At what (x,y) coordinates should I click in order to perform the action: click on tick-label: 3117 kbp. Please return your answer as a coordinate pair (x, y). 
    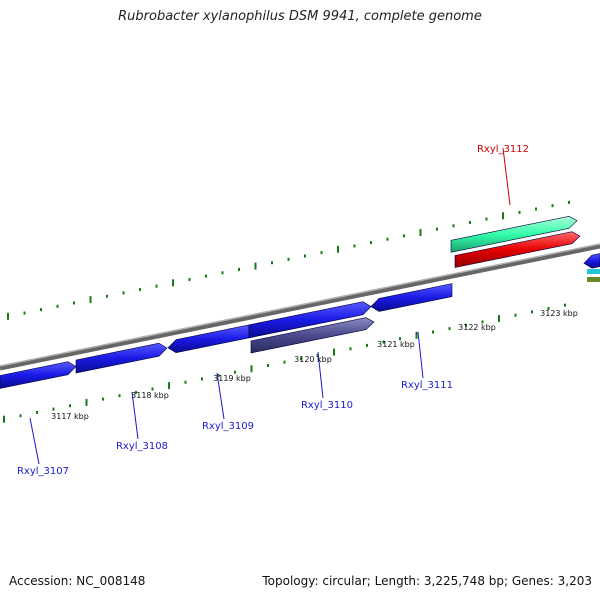
    Looking at the image, I should click on (70, 416).